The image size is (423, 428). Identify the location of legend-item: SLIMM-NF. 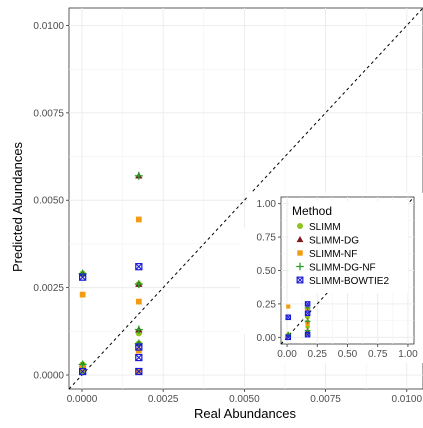
(327, 254).